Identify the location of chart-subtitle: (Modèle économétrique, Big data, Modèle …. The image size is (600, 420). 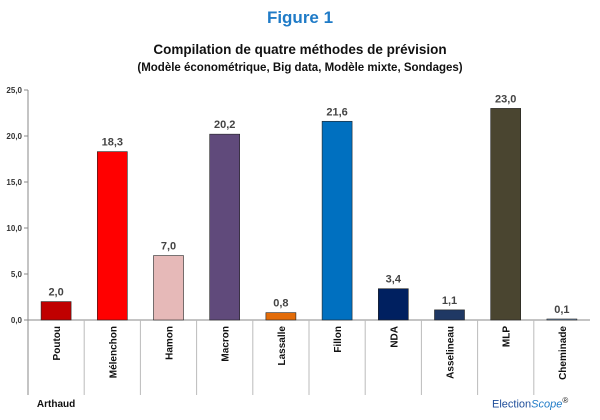
(300, 68).